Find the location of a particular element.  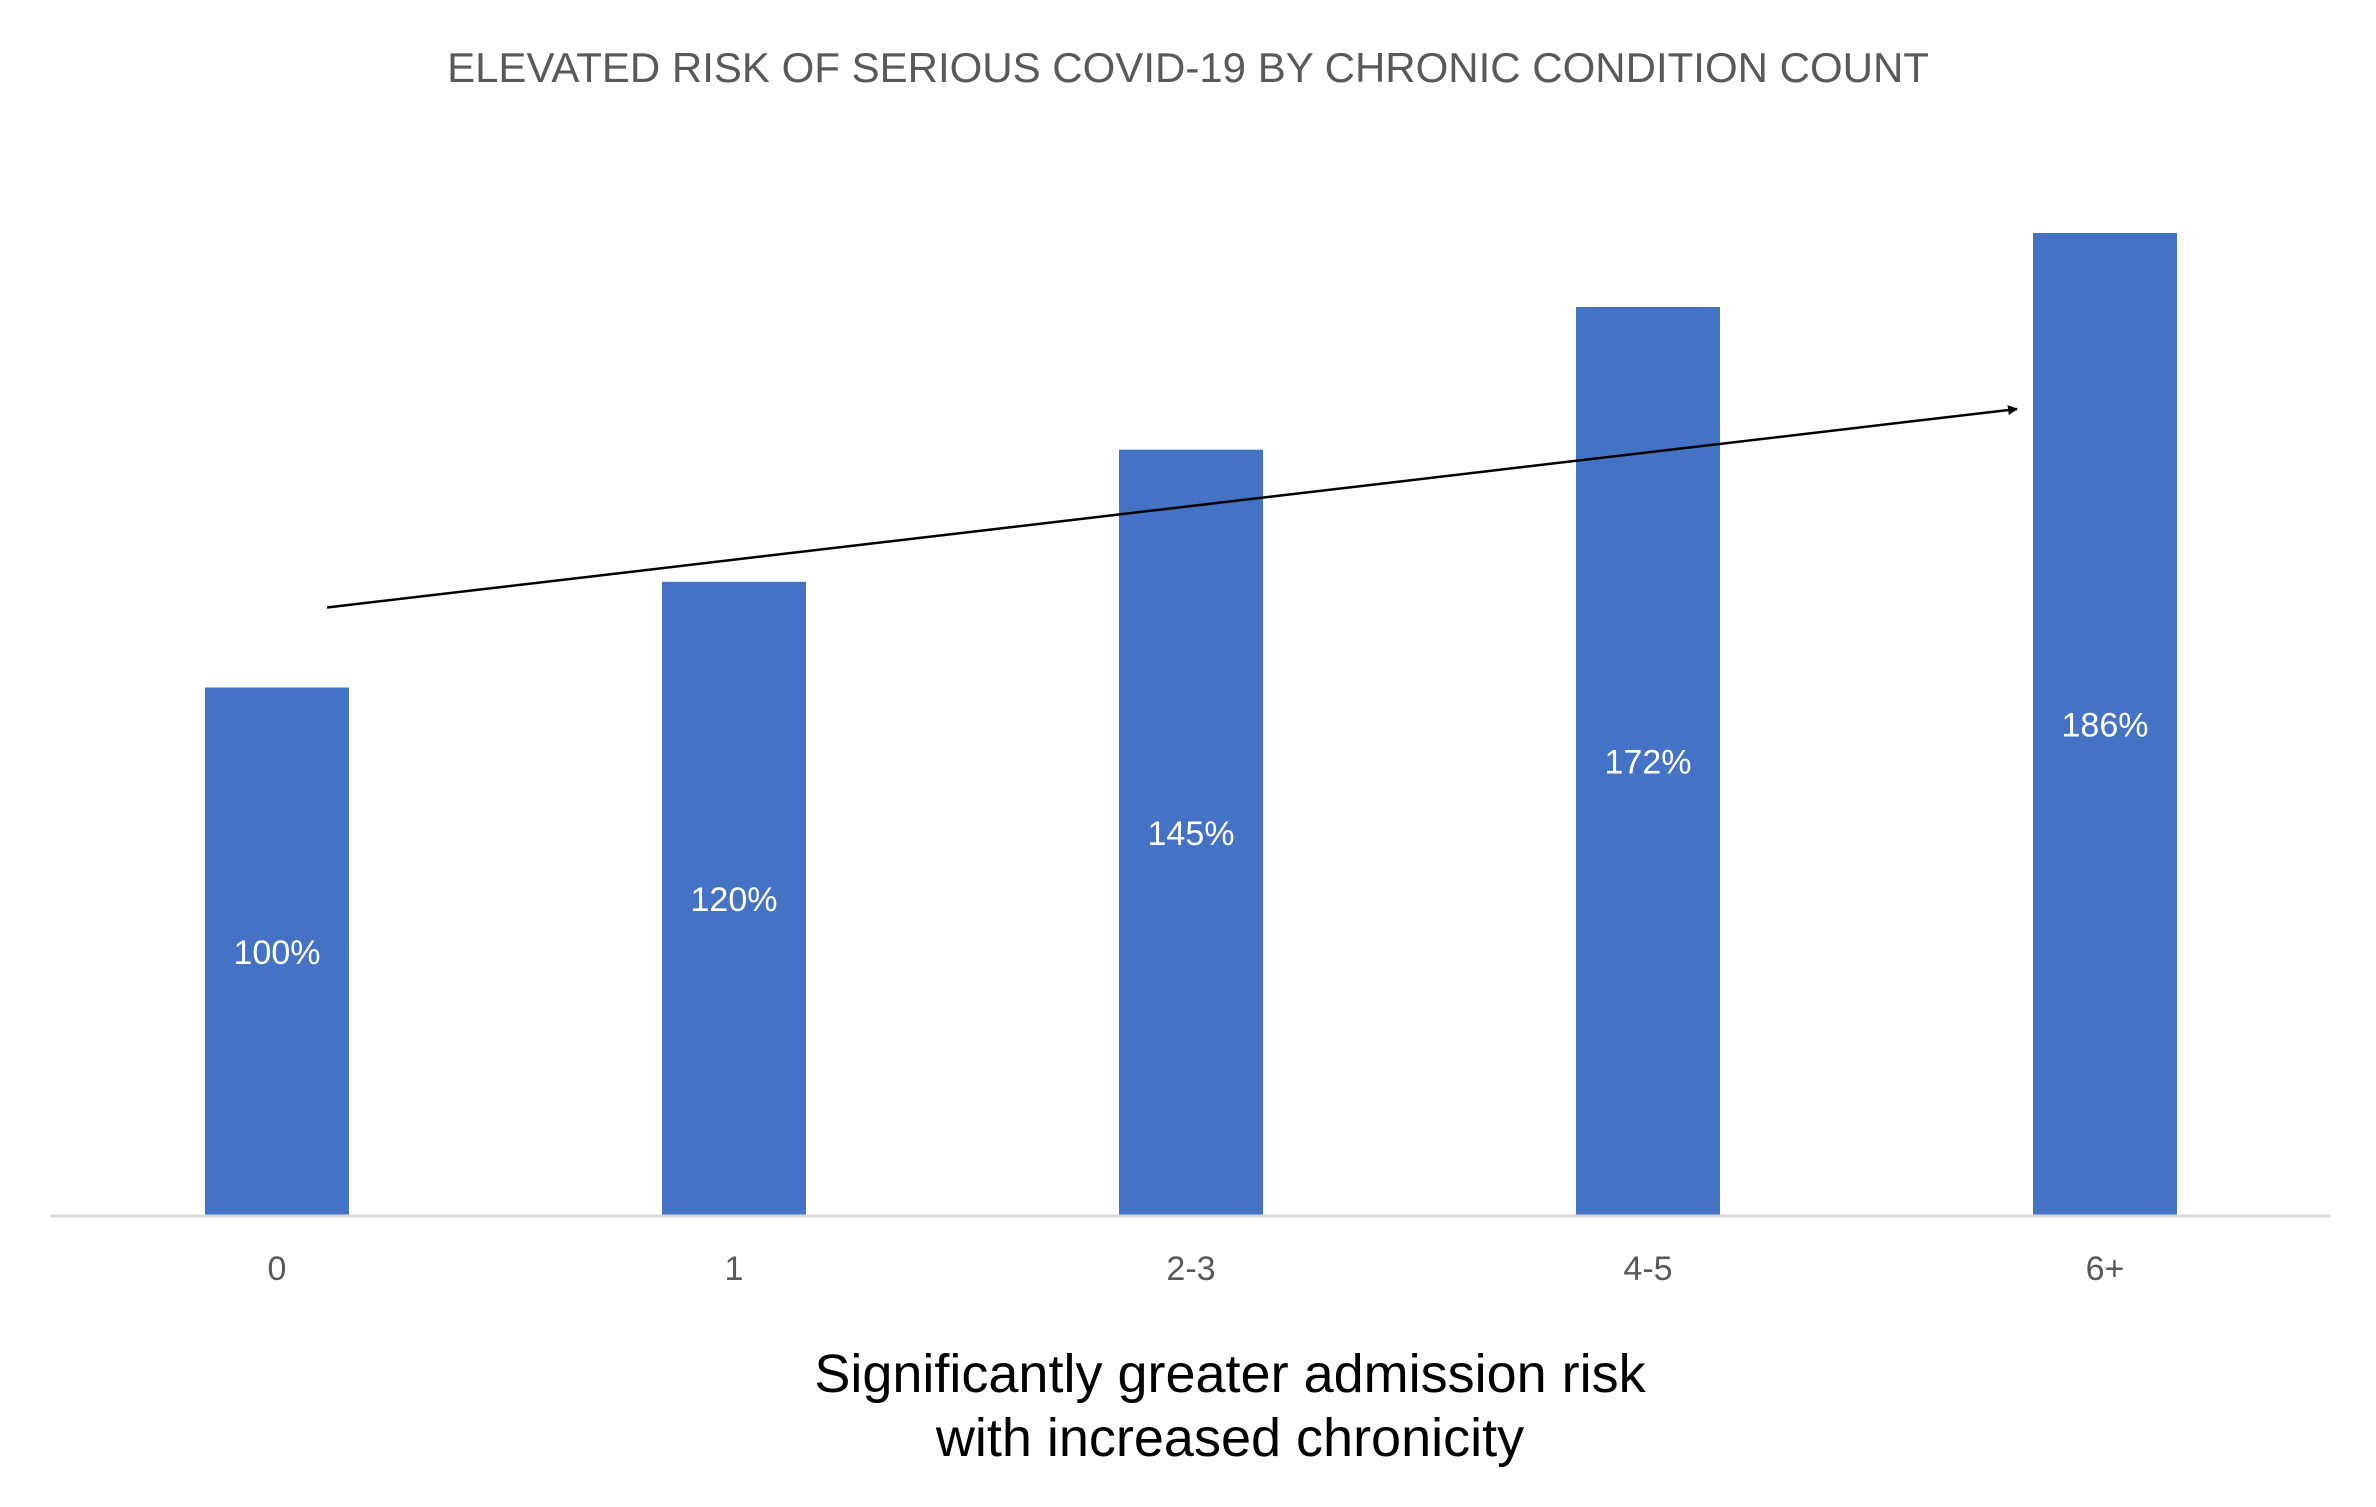

x-tick-label-2-3: 2-3 is located at coordinates (1190, 1269).